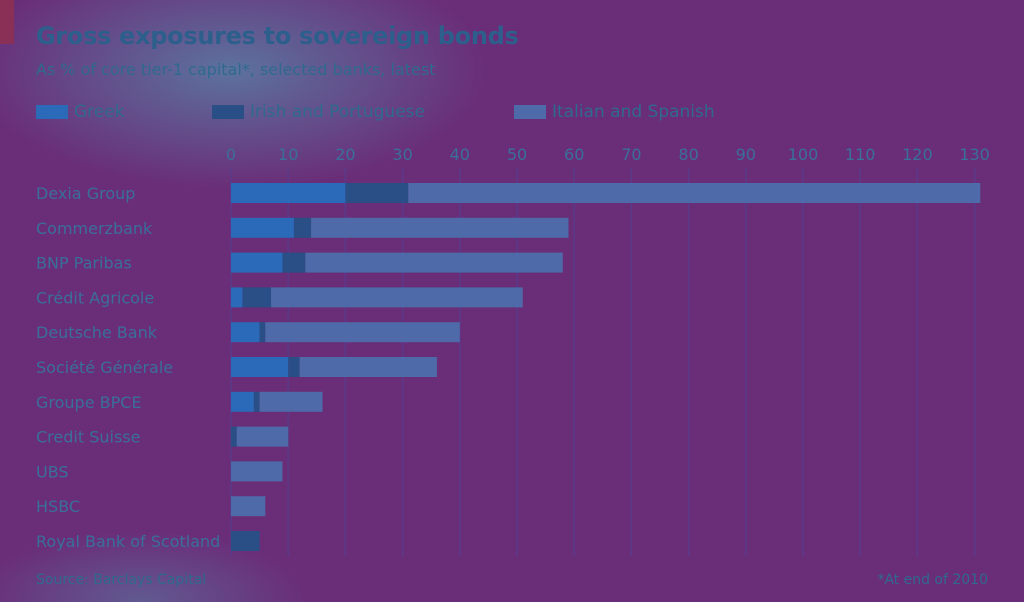 The image size is (1024, 602). I want to click on category-label: UBS, so click(52, 471).